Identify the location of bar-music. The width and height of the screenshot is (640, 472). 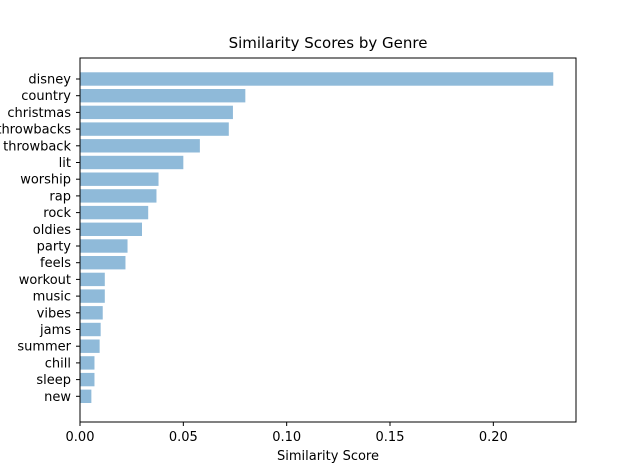
(92, 296).